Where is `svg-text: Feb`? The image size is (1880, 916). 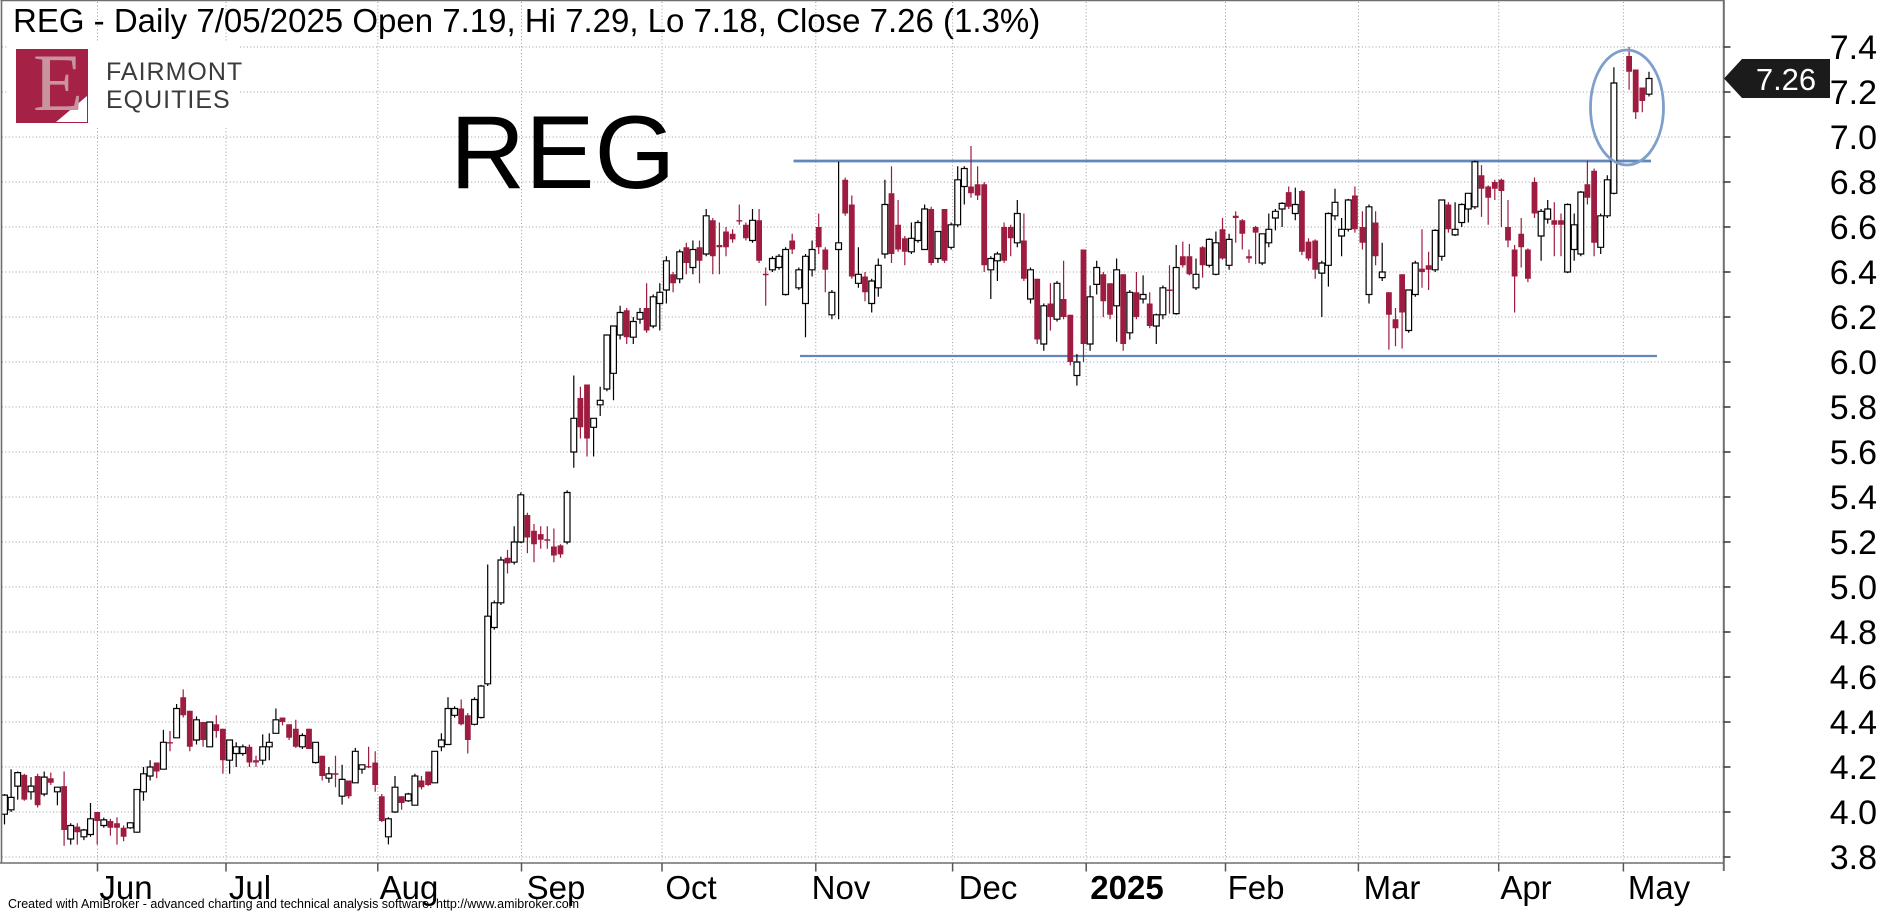
svg-text: Feb is located at coordinates (1256, 887).